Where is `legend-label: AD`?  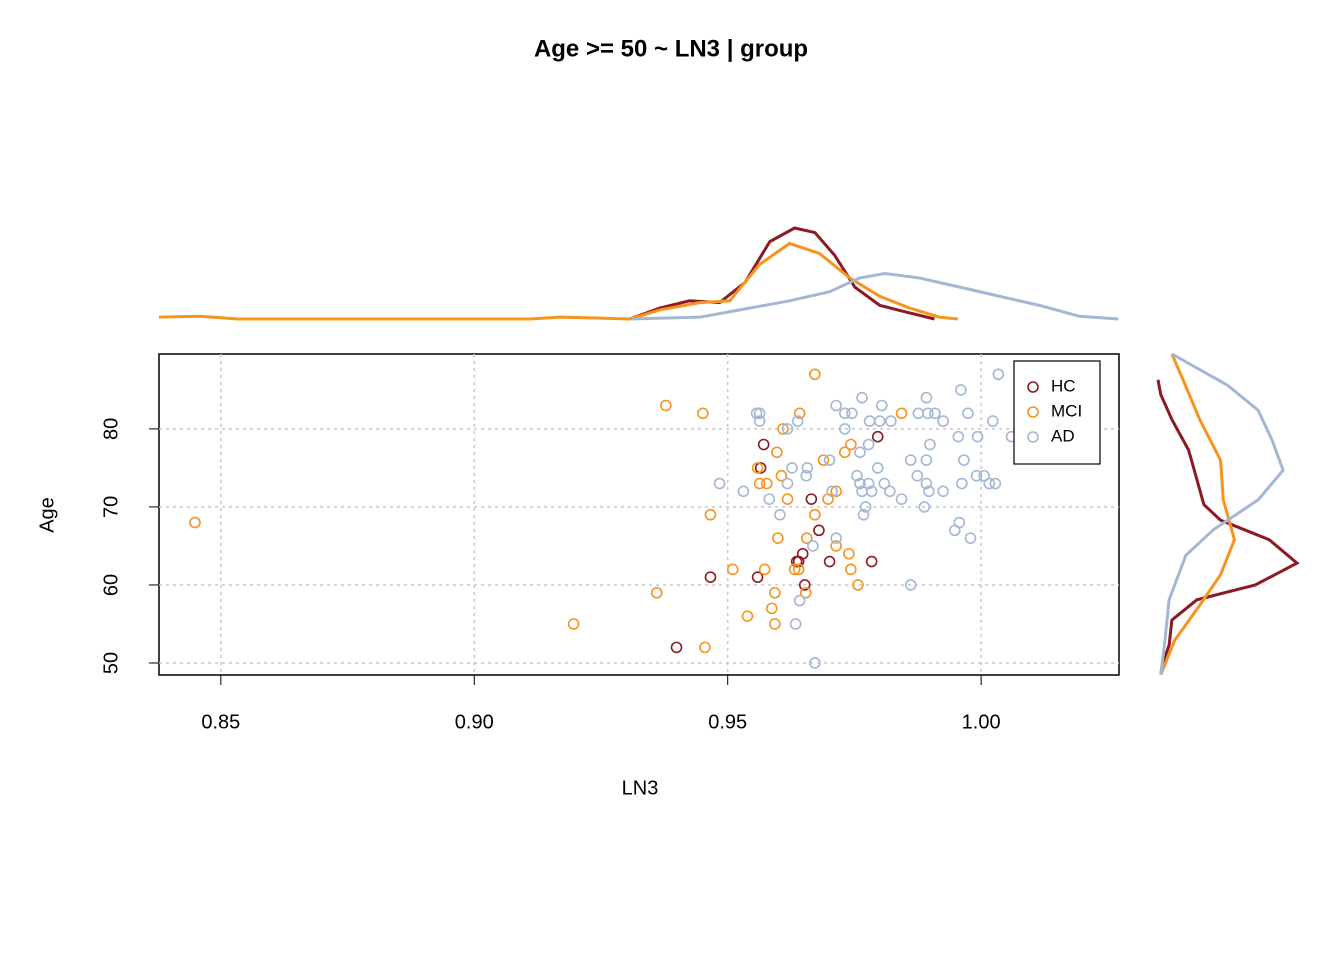 legend-label: AD is located at coordinates (1063, 435).